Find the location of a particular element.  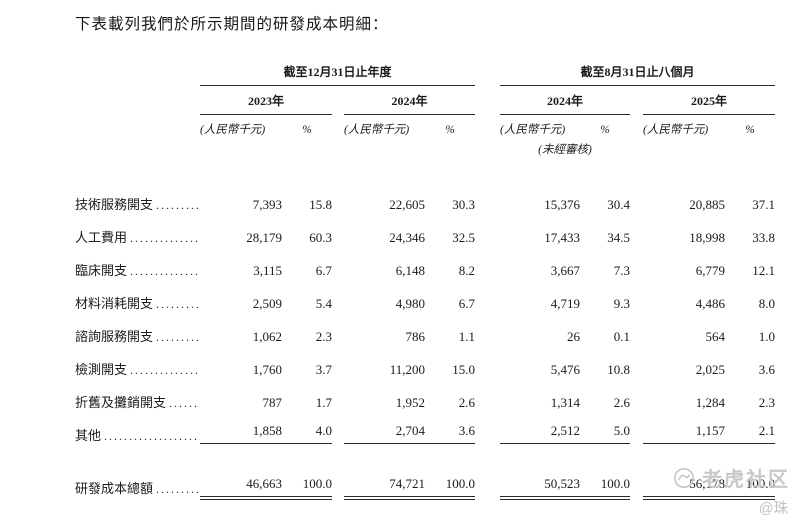

table-subheader-row: (人民幣千元) % (人民幣千元) % (人民幣千元) % (人民幣千元) % is located at coordinates (425, 126).